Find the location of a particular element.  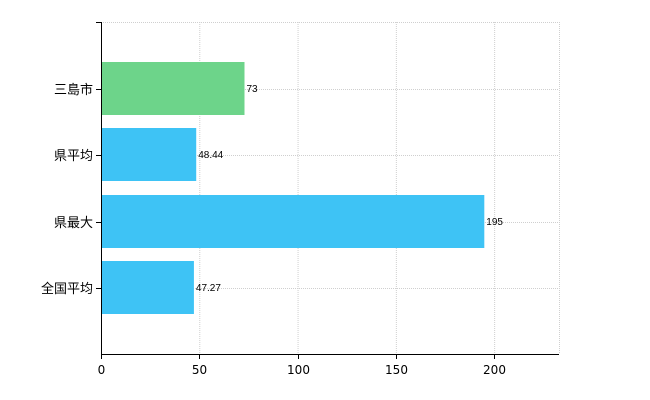

category-label: 三島市 is located at coordinates (73, 90).